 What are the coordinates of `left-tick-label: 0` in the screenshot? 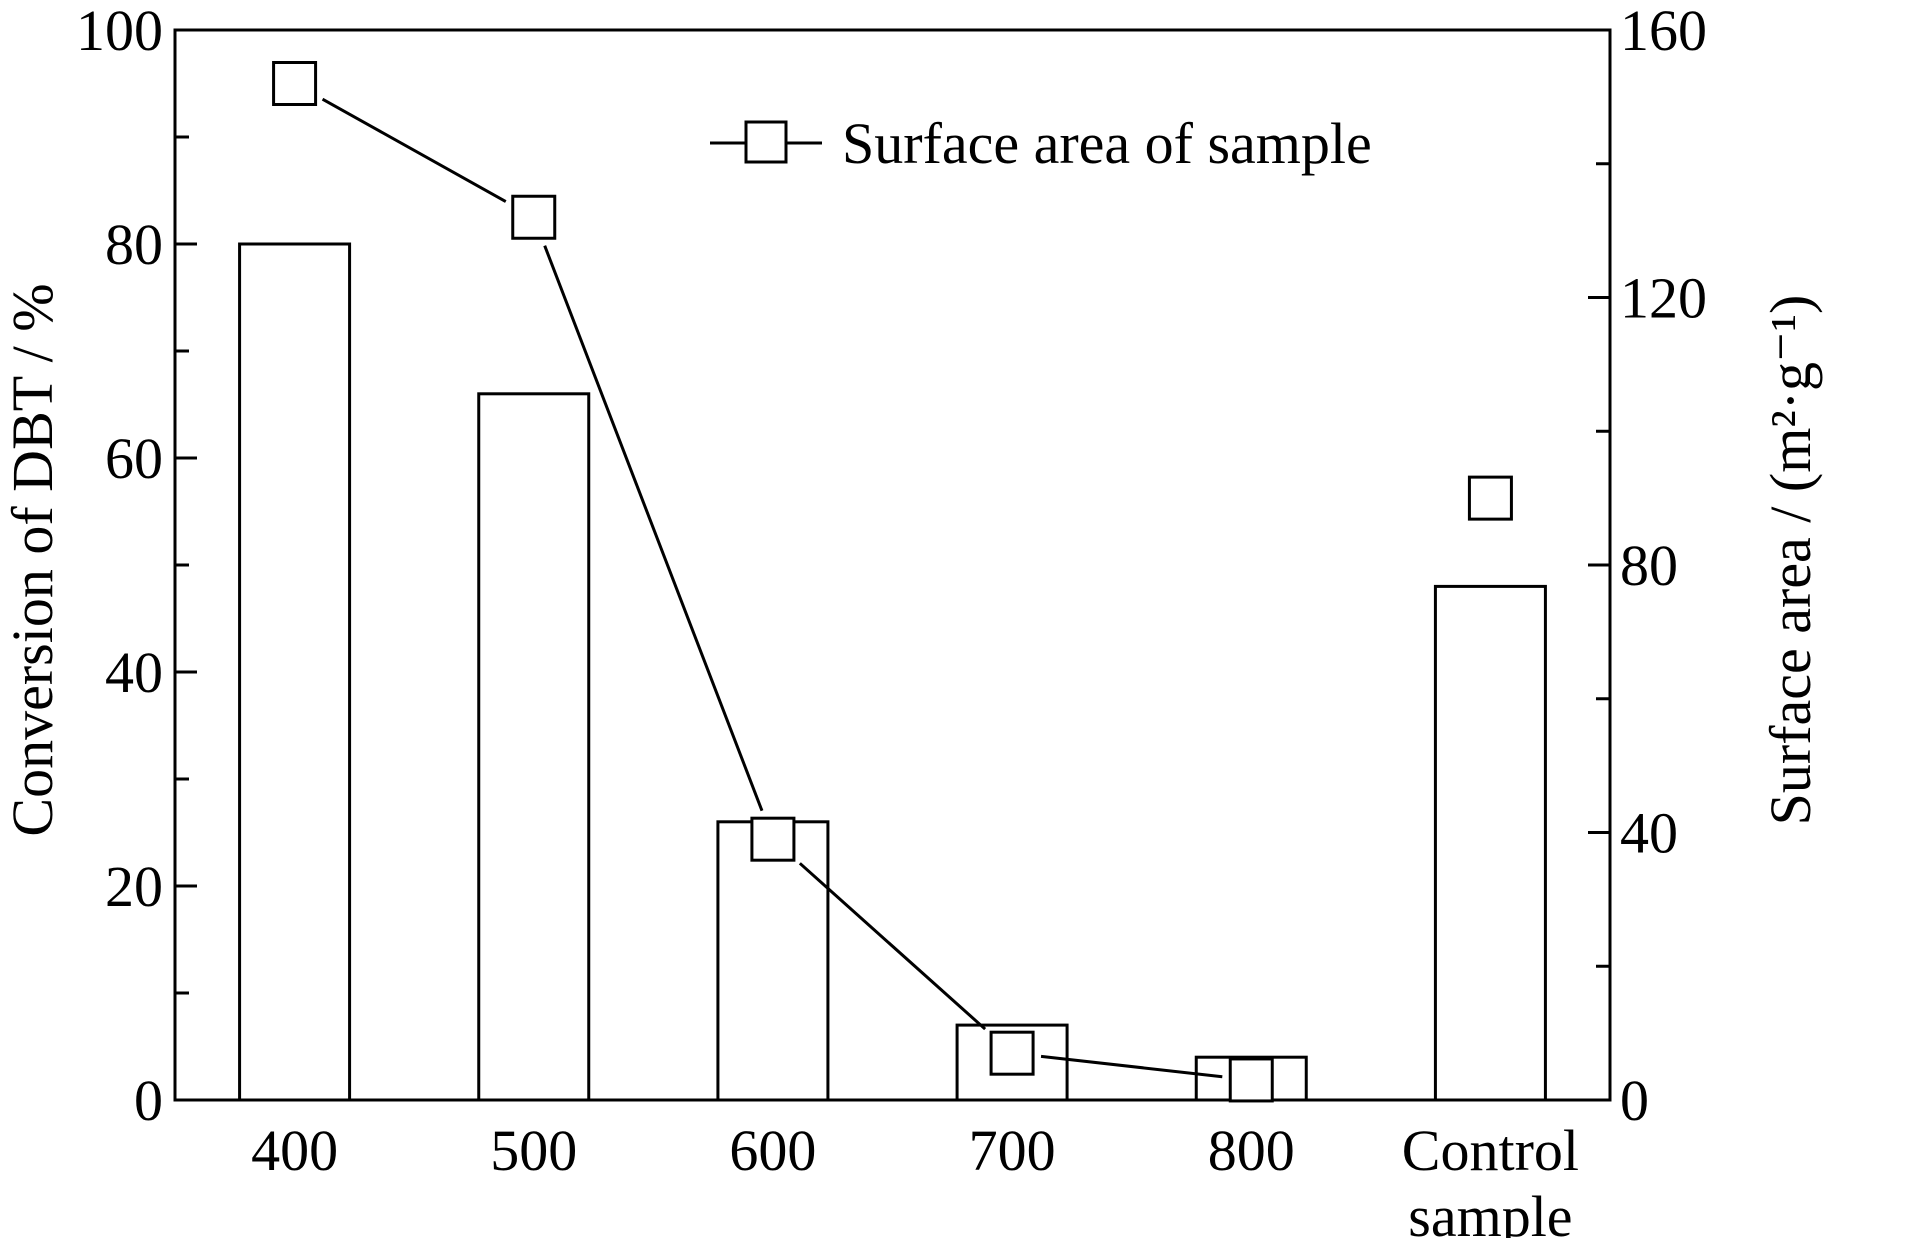 It's located at (148, 1100).